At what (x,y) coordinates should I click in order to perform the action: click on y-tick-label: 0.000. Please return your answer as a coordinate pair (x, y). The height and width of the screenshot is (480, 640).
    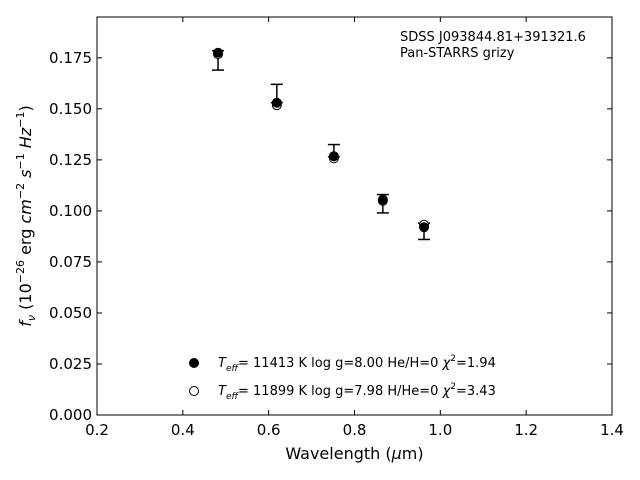
    Looking at the image, I should click on (70, 415).